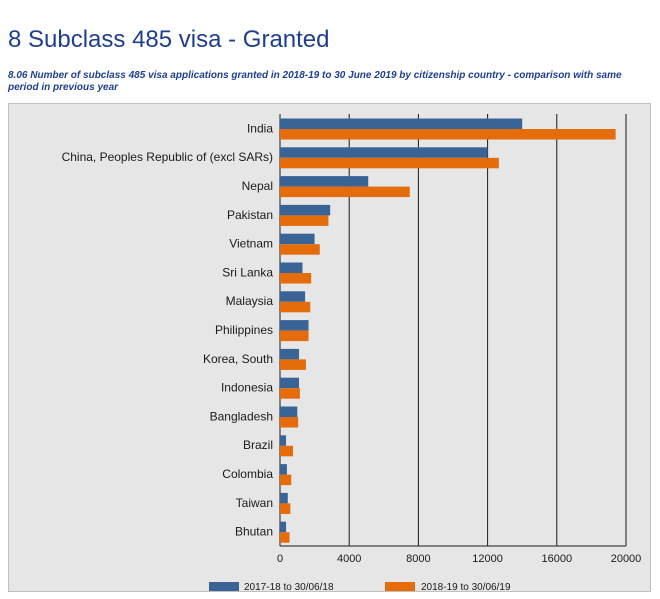 This screenshot has height=599, width=660. What do you see at coordinates (238, 359) in the screenshot?
I see `category-label-8: Korea, South` at bounding box center [238, 359].